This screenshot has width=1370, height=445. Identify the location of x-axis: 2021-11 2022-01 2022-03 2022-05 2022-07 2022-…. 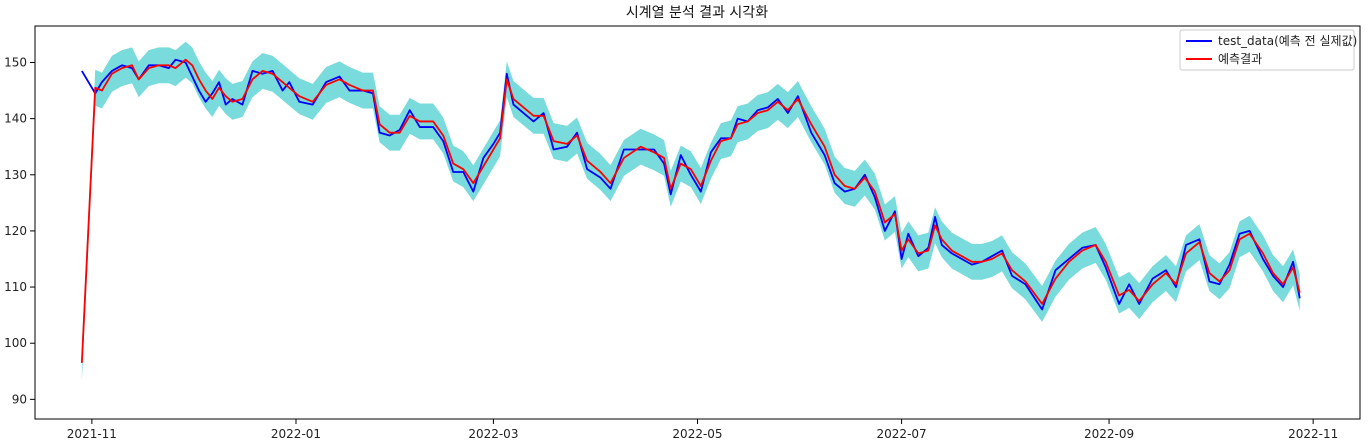
(702, 430).